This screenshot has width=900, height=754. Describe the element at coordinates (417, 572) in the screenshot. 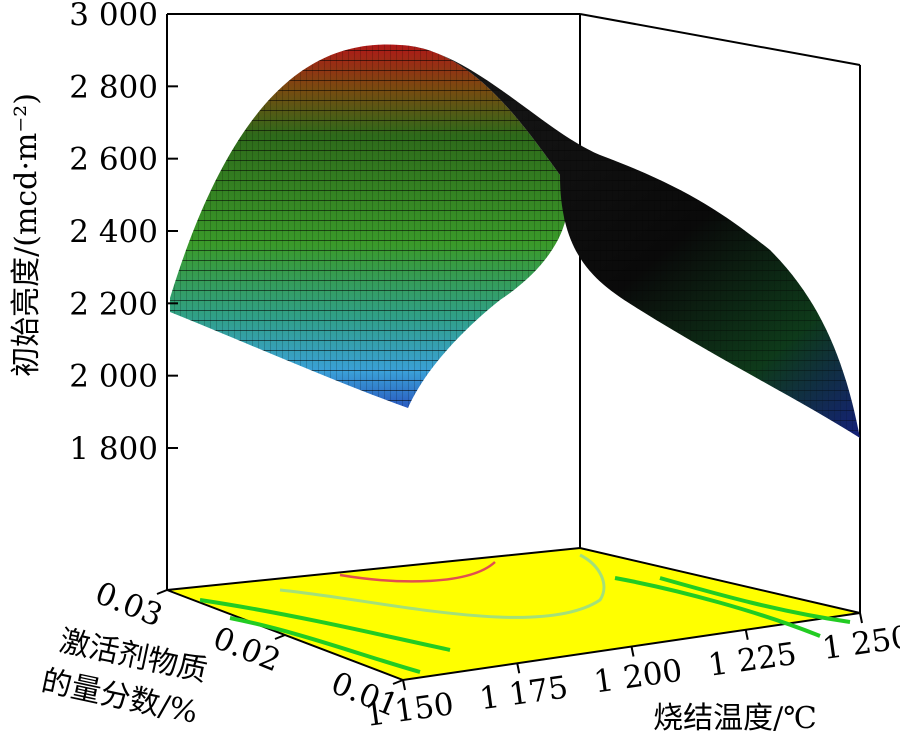

I see `floor-contour-red` at that location.